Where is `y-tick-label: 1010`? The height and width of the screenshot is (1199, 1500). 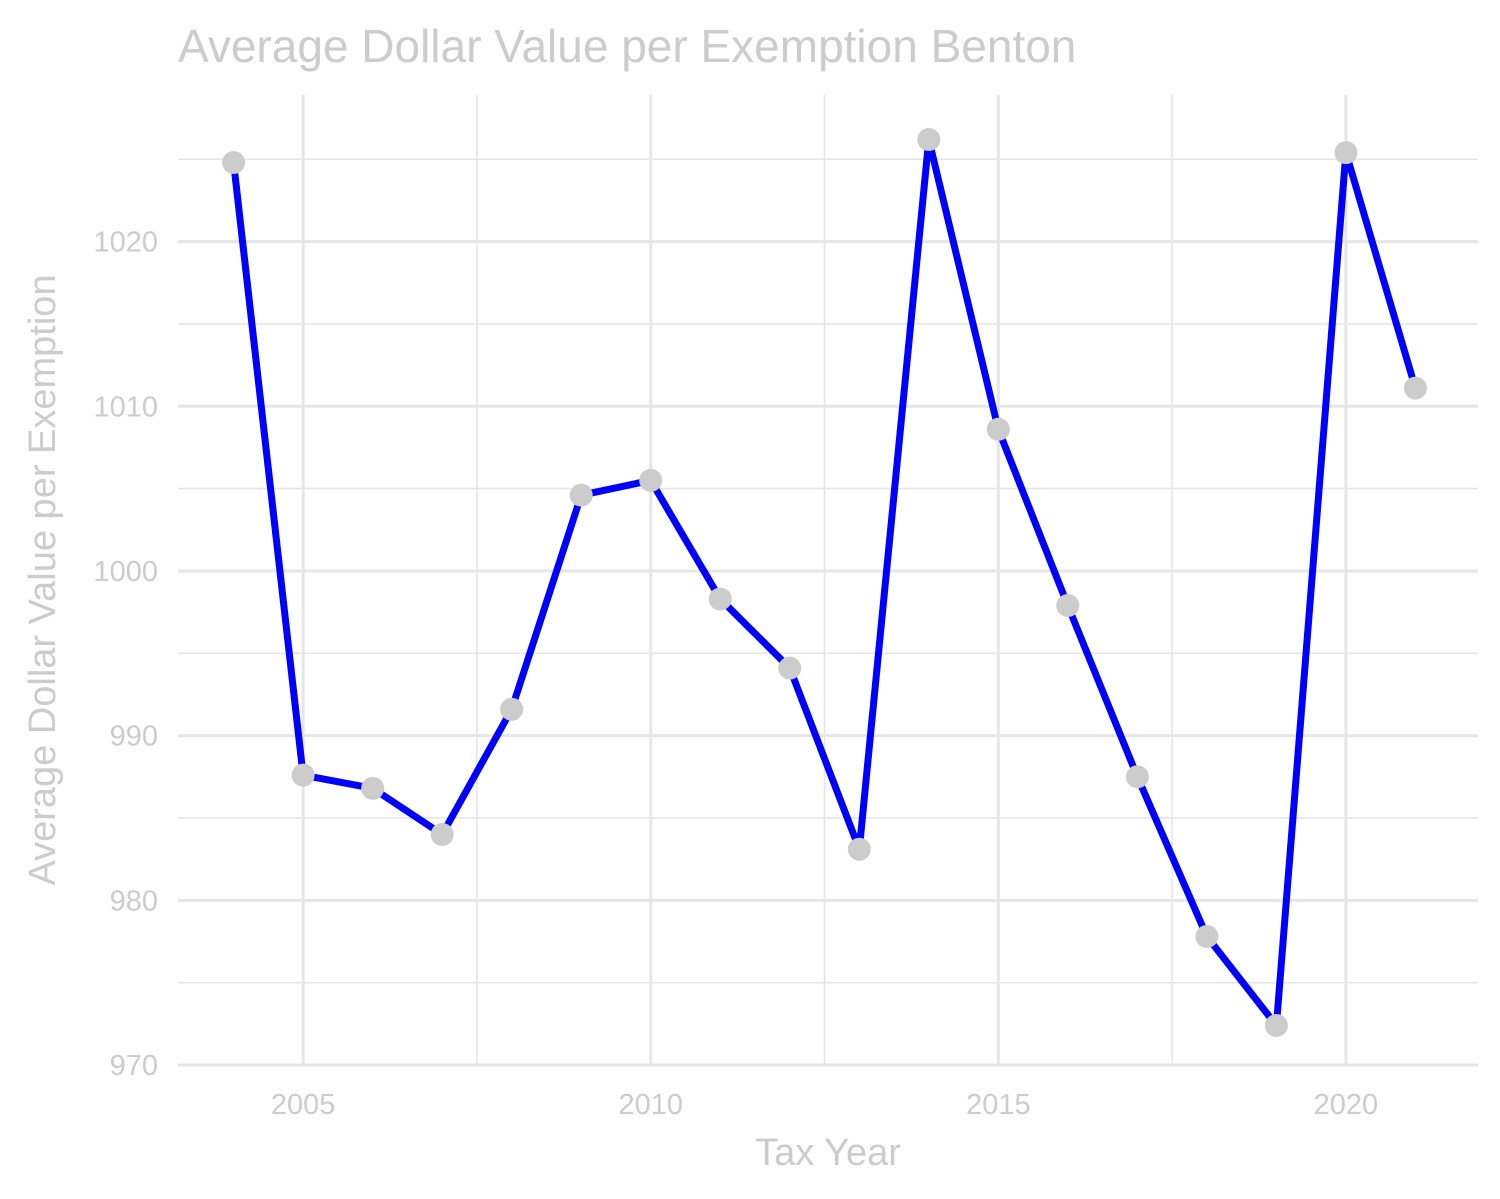
y-tick-label: 1010 is located at coordinates (125, 407).